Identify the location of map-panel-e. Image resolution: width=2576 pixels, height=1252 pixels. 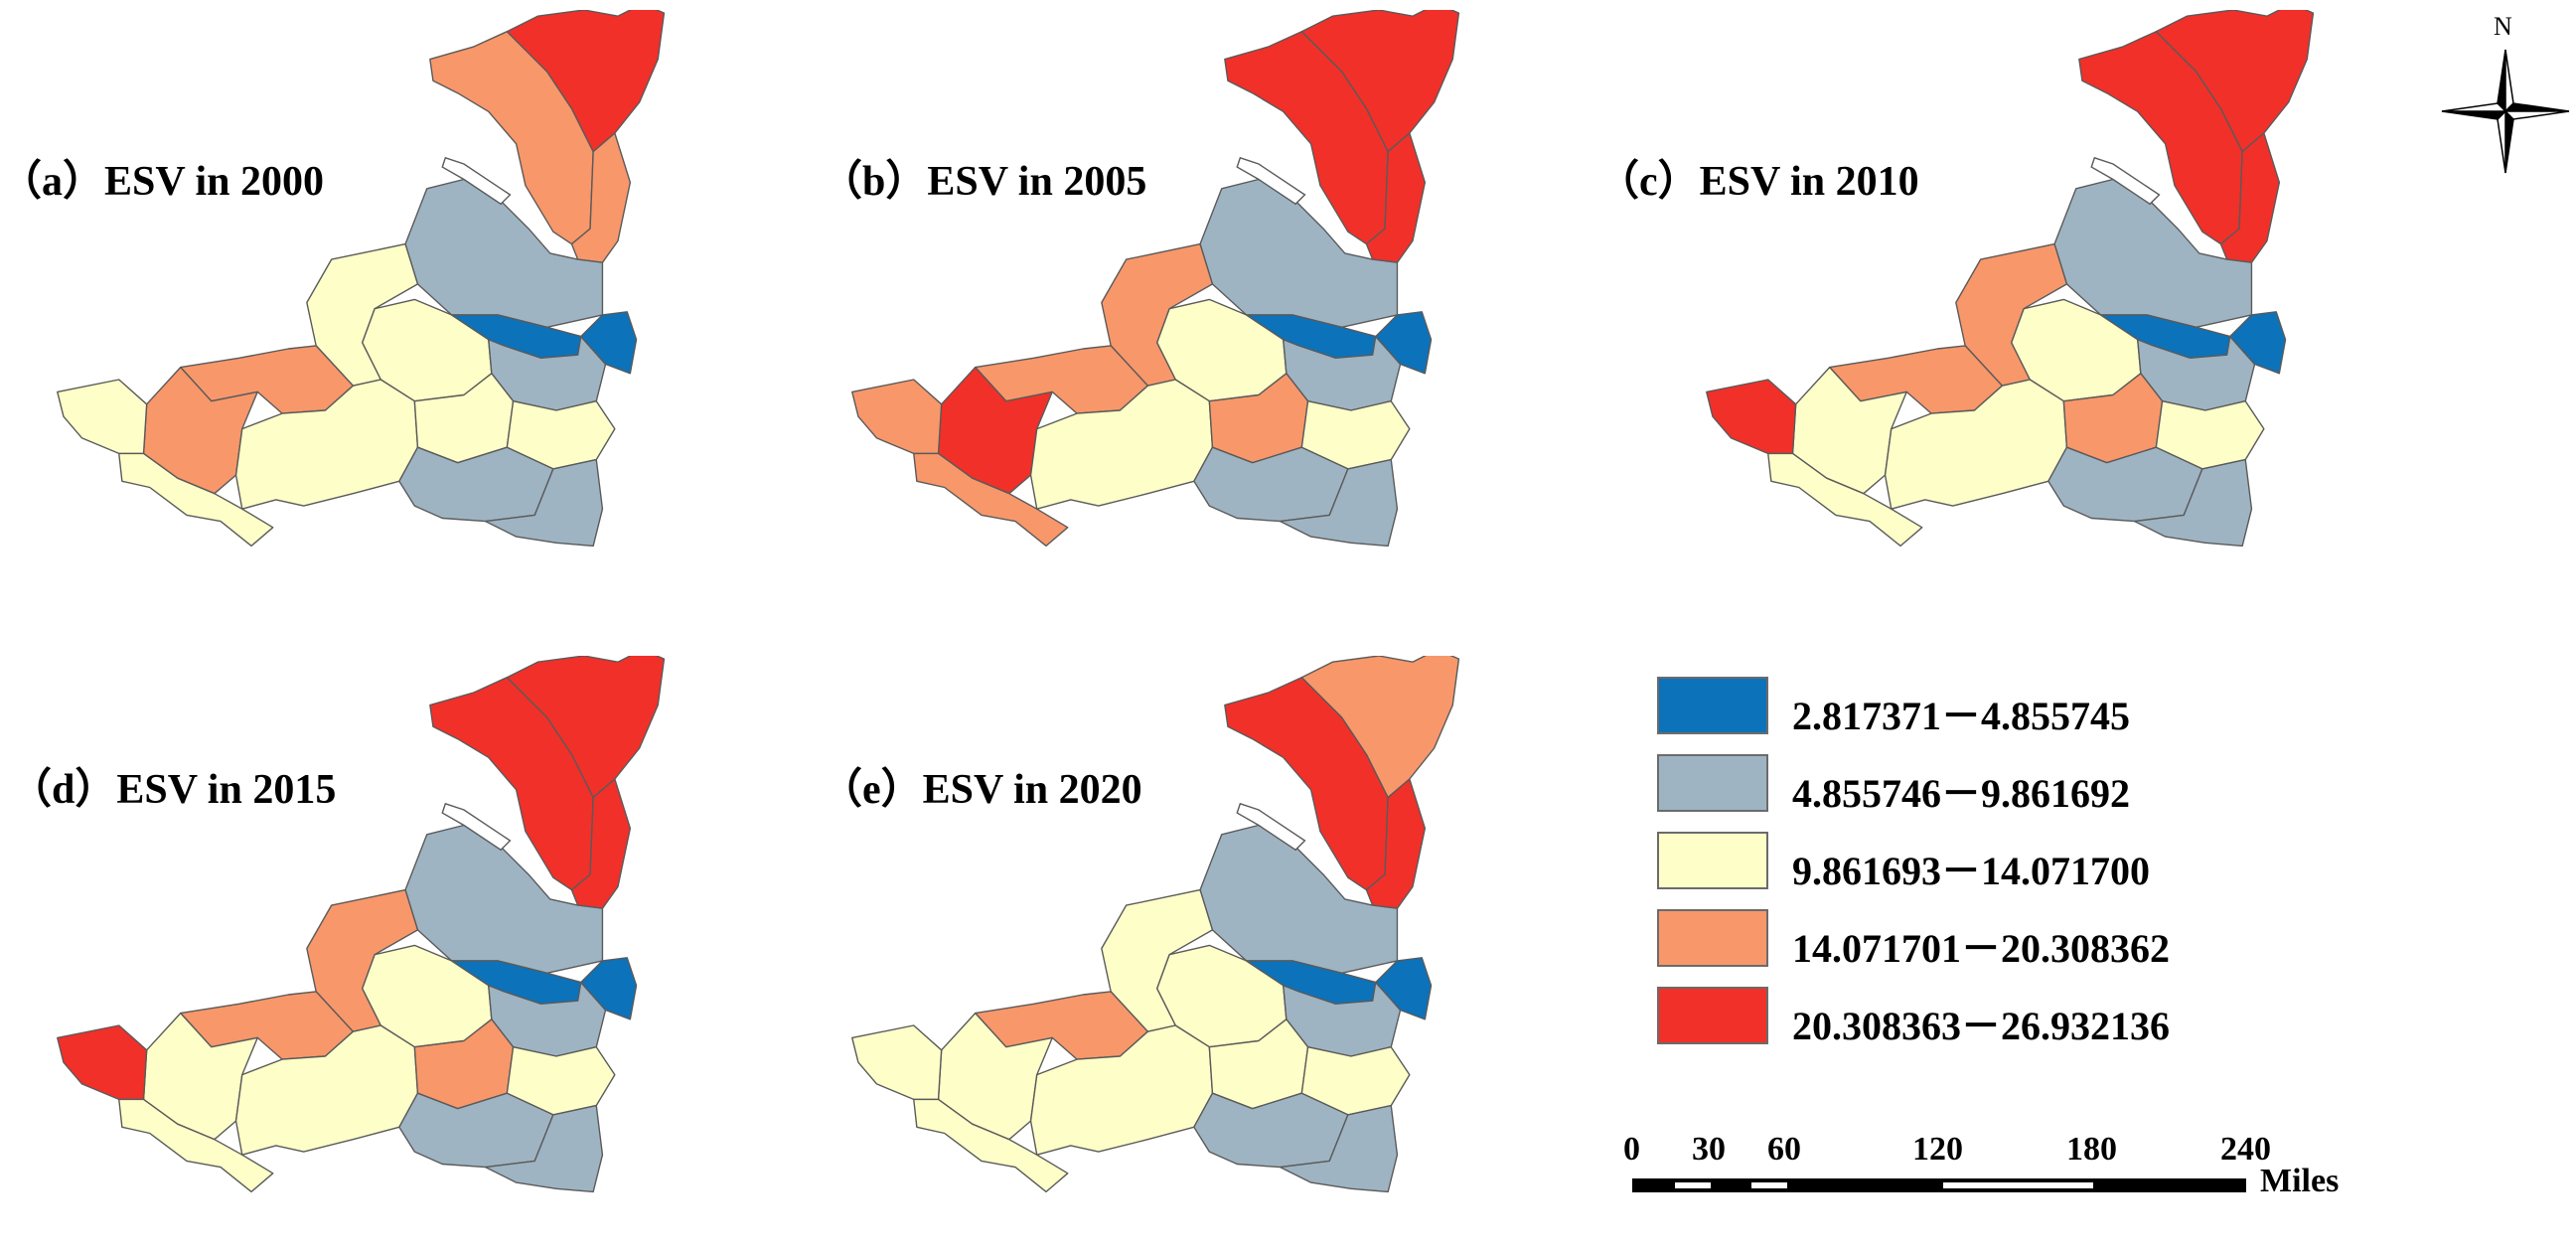
(1155, 925).